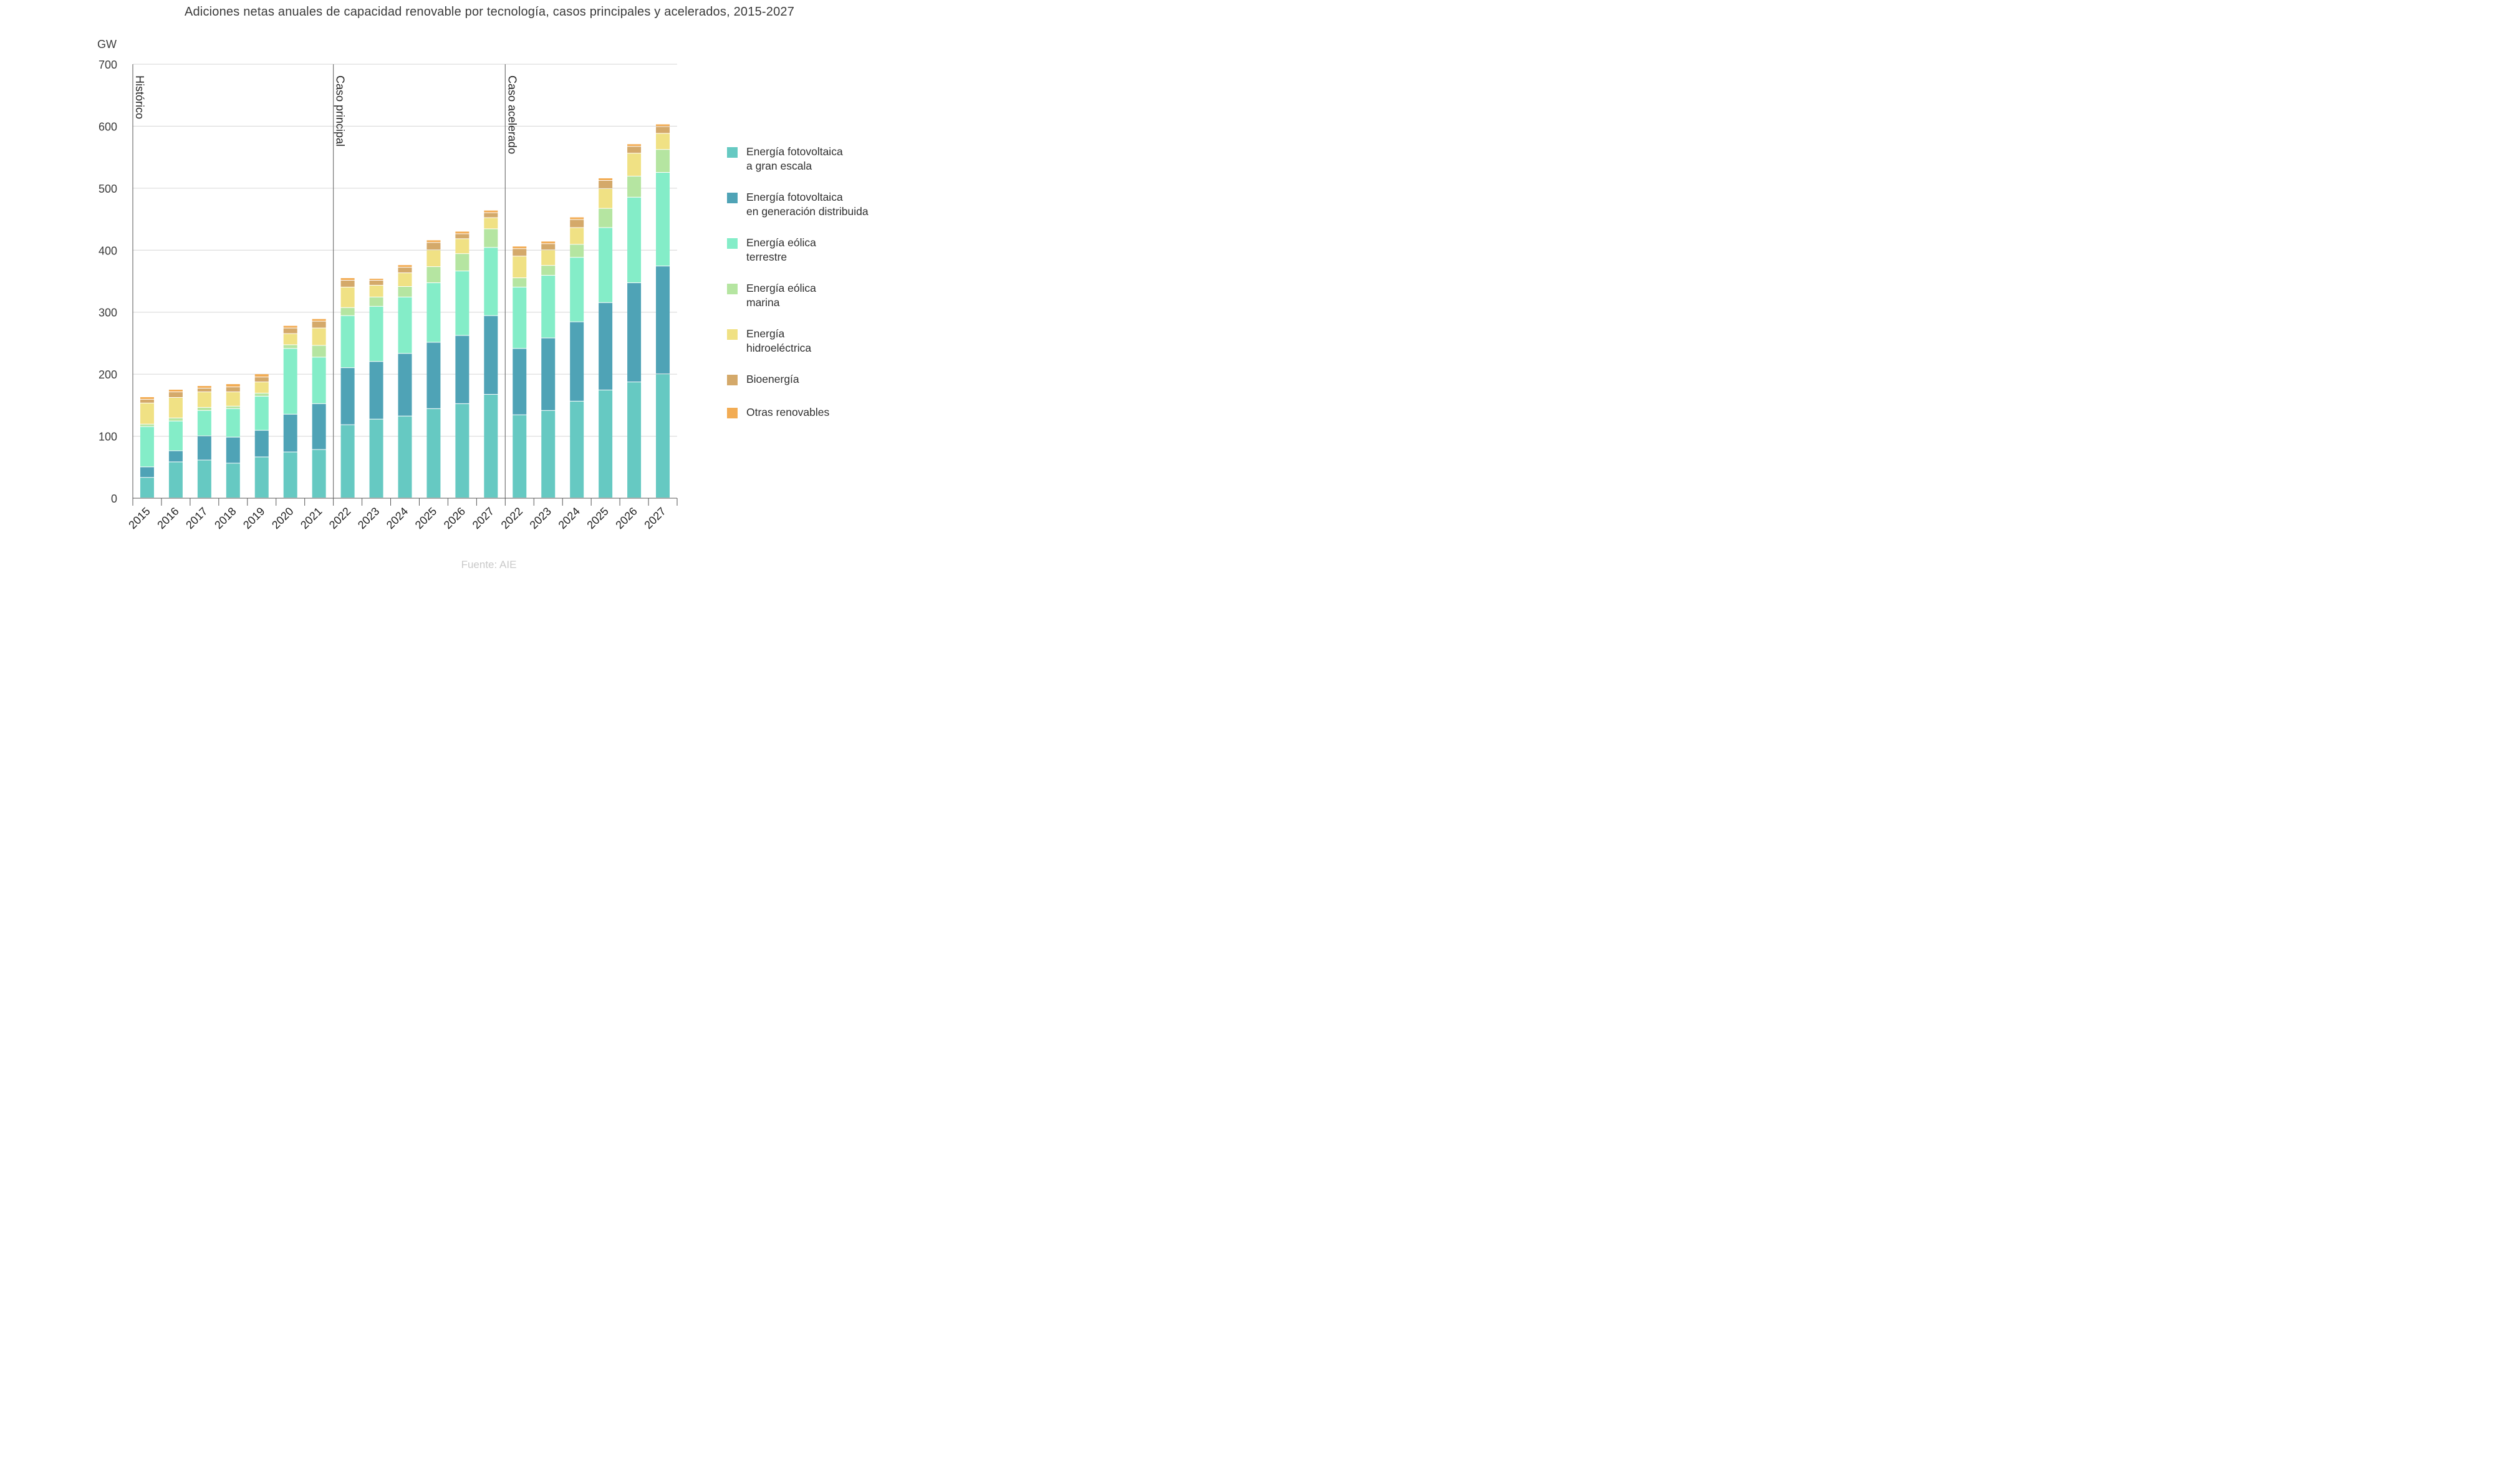  I want to click on y-tick-label: 0, so click(114, 499).